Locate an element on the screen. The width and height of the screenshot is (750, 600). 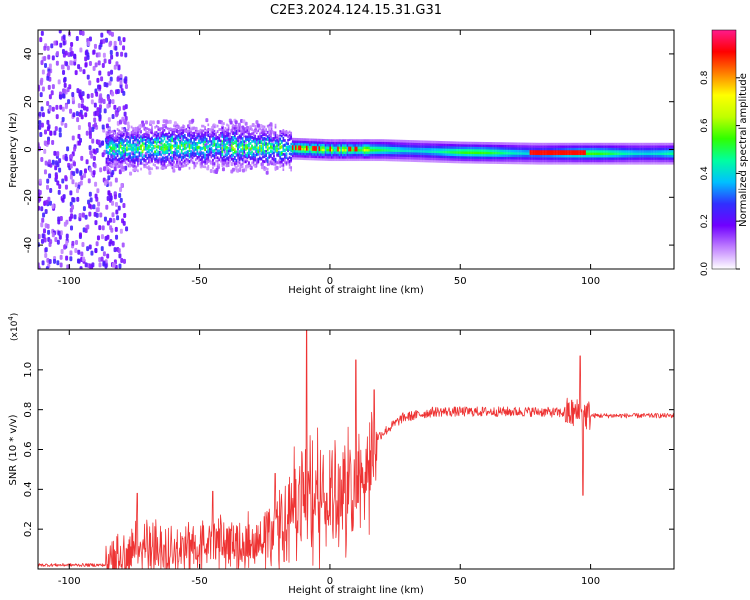
heatmap-x-tick-label: -100 is located at coordinates (69, 281).